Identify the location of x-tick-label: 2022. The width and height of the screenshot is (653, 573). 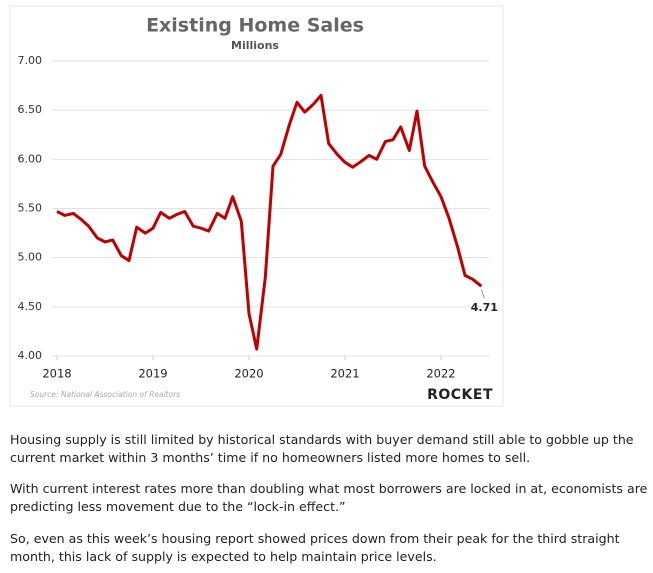
(440, 374).